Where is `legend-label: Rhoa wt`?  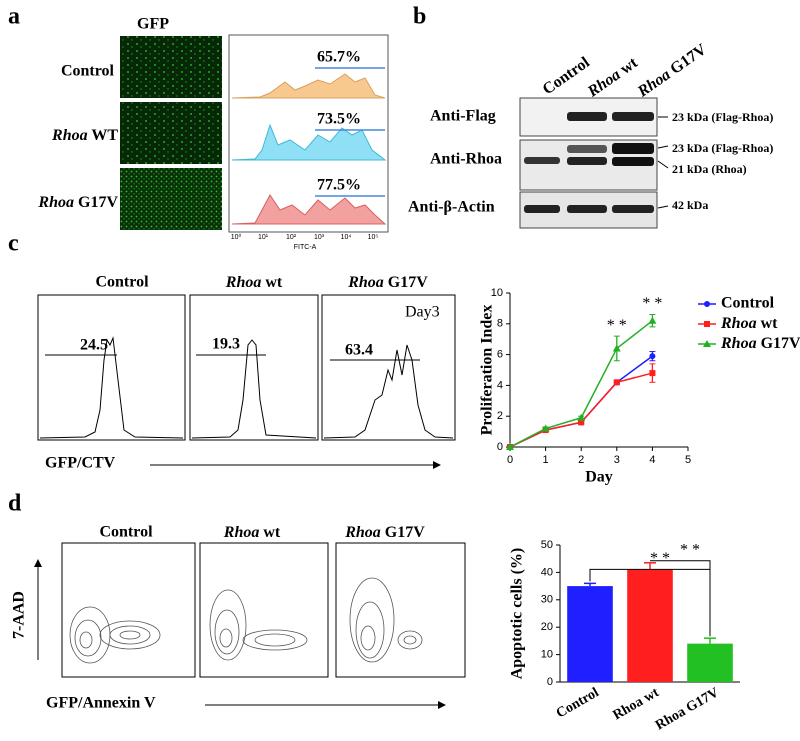
legend-label: Rhoa wt is located at coordinates (749, 323).